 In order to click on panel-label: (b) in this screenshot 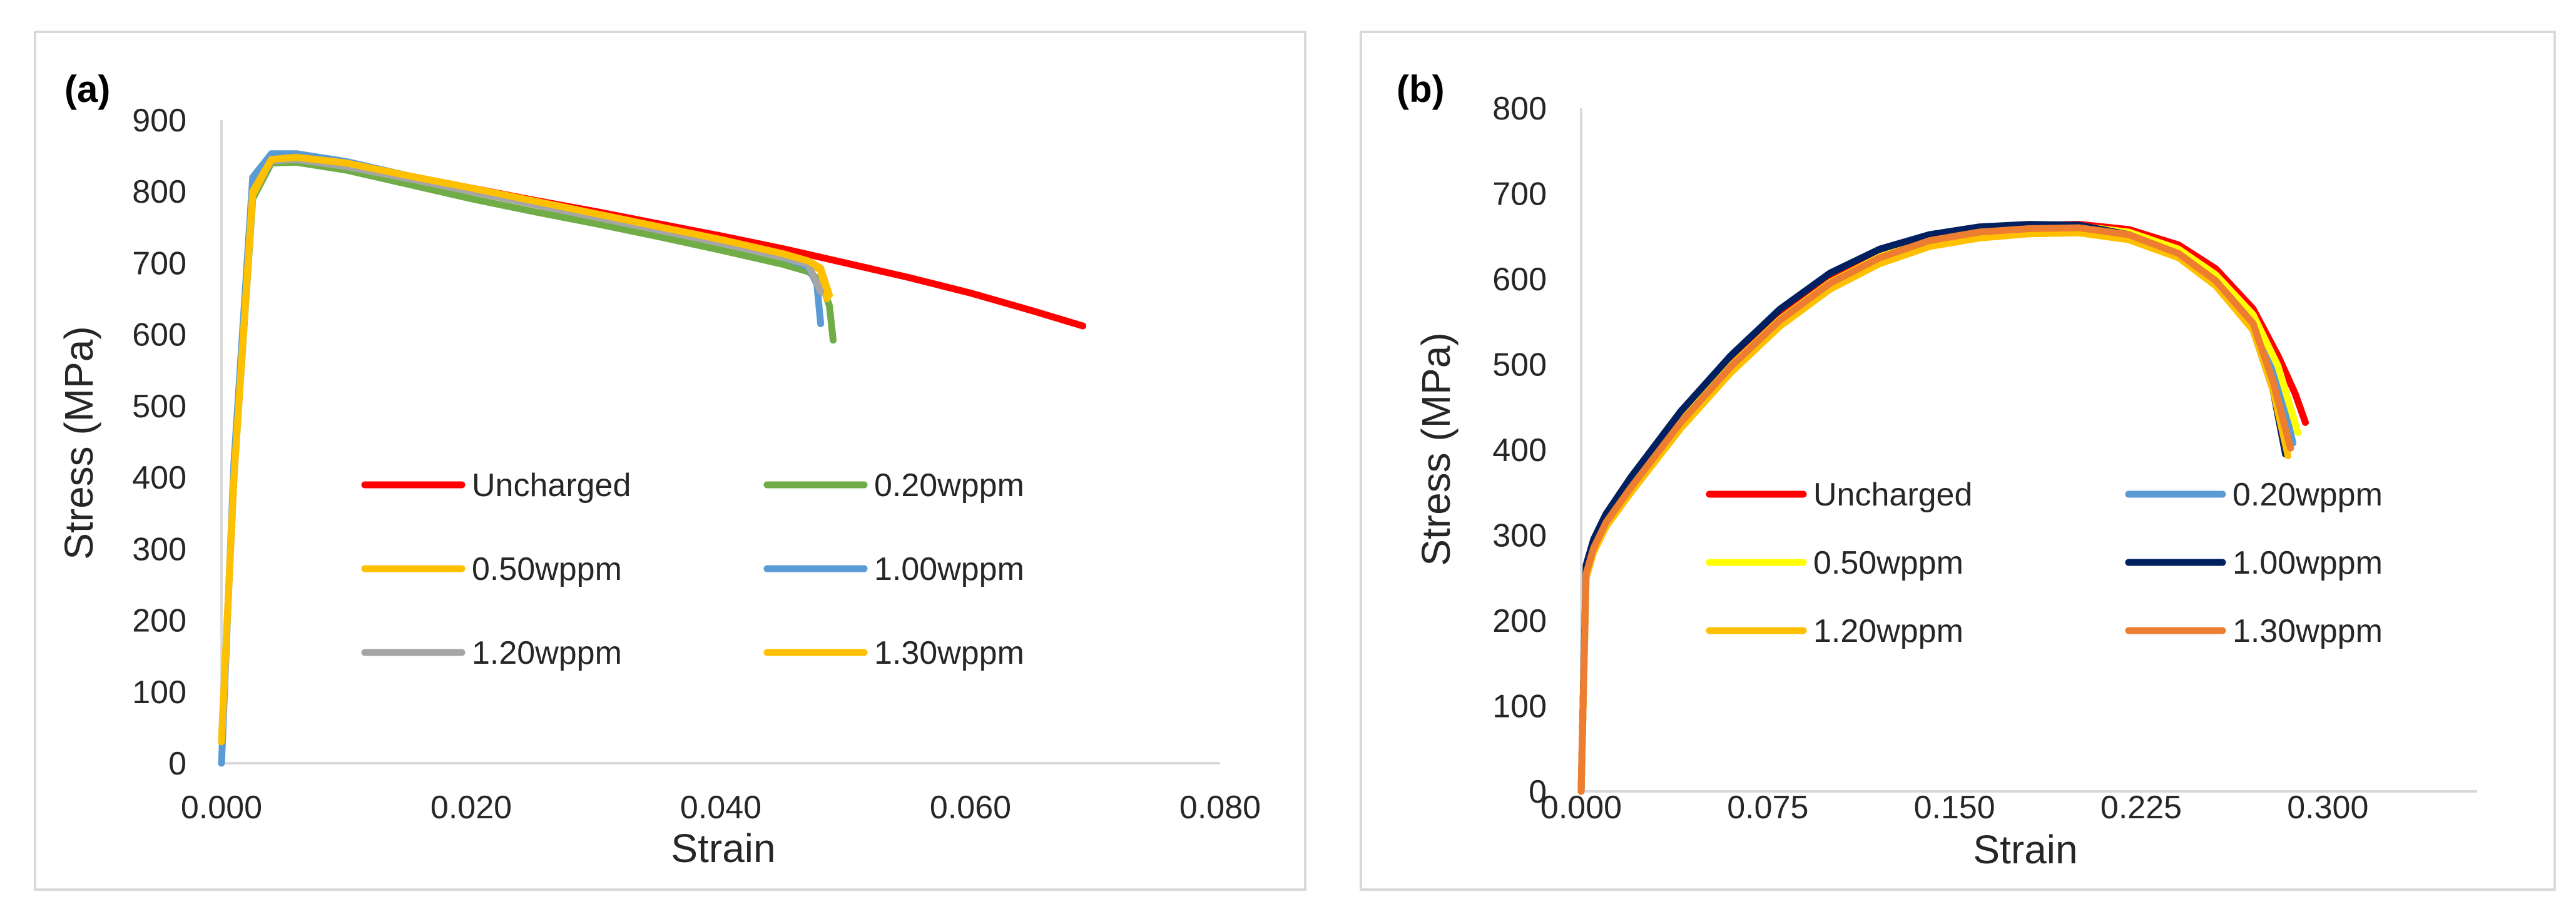, I will do `click(1421, 89)`.